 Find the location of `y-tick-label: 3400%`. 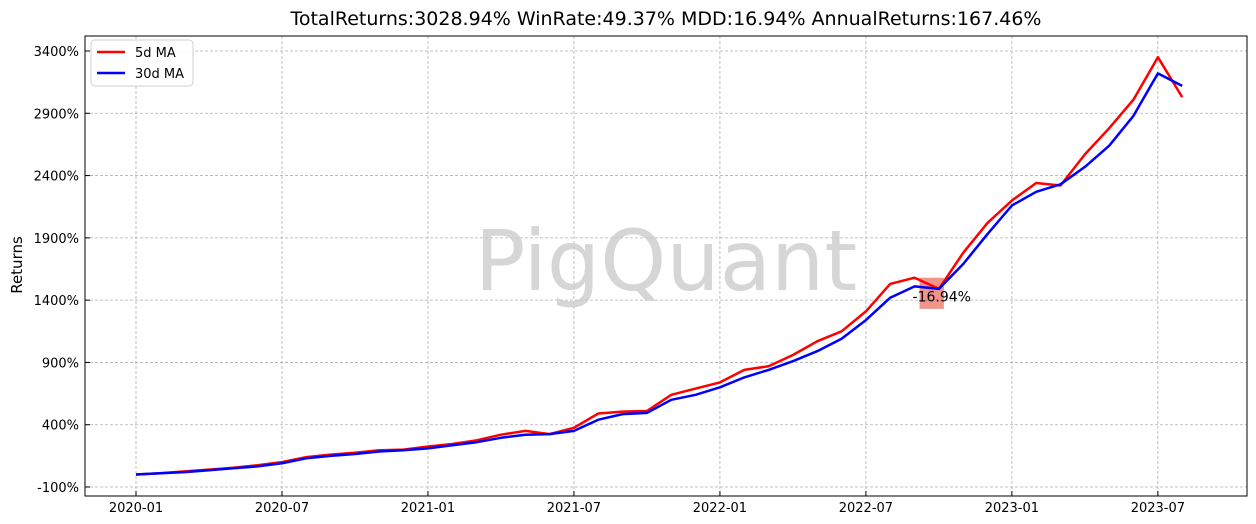

y-tick-label: 3400% is located at coordinates (56, 52).